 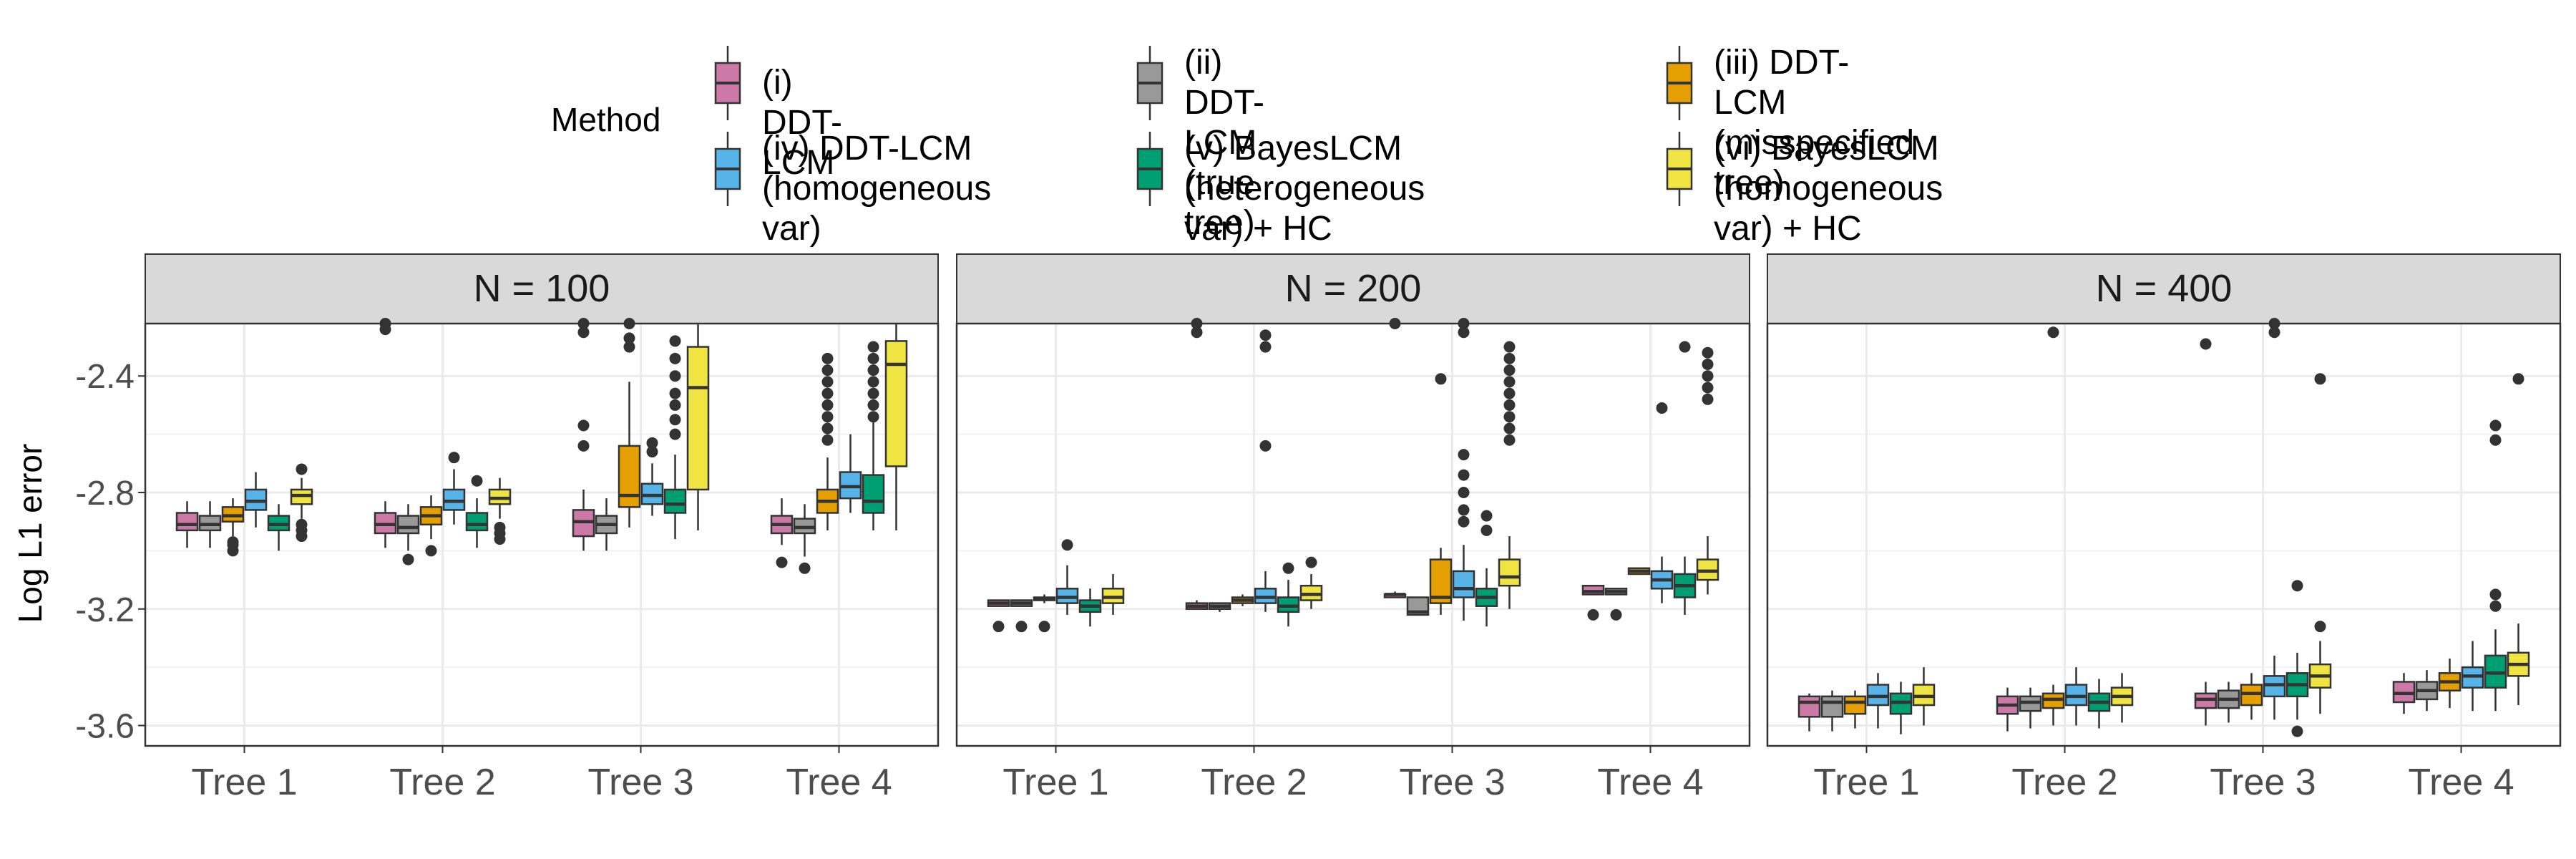 What do you see at coordinates (2461, 782) in the screenshot?
I see `x-tick-label: Tree 4` at bounding box center [2461, 782].